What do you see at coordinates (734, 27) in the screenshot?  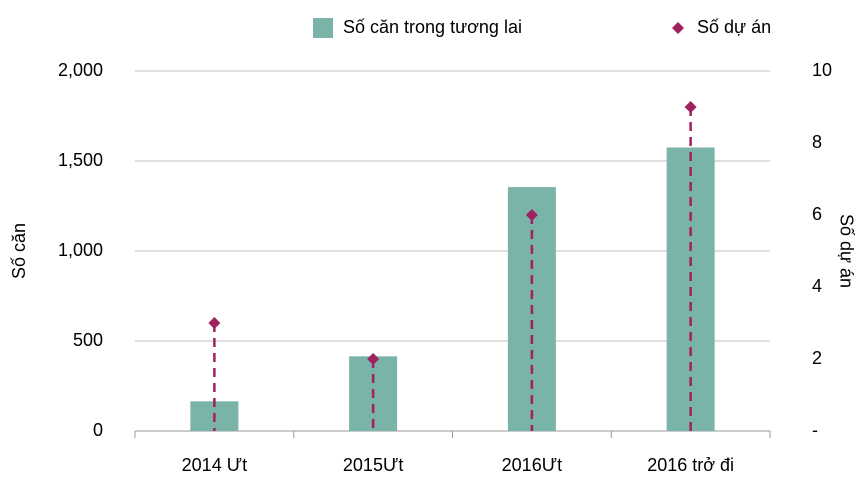 I see `legend-label: Số dự án` at bounding box center [734, 27].